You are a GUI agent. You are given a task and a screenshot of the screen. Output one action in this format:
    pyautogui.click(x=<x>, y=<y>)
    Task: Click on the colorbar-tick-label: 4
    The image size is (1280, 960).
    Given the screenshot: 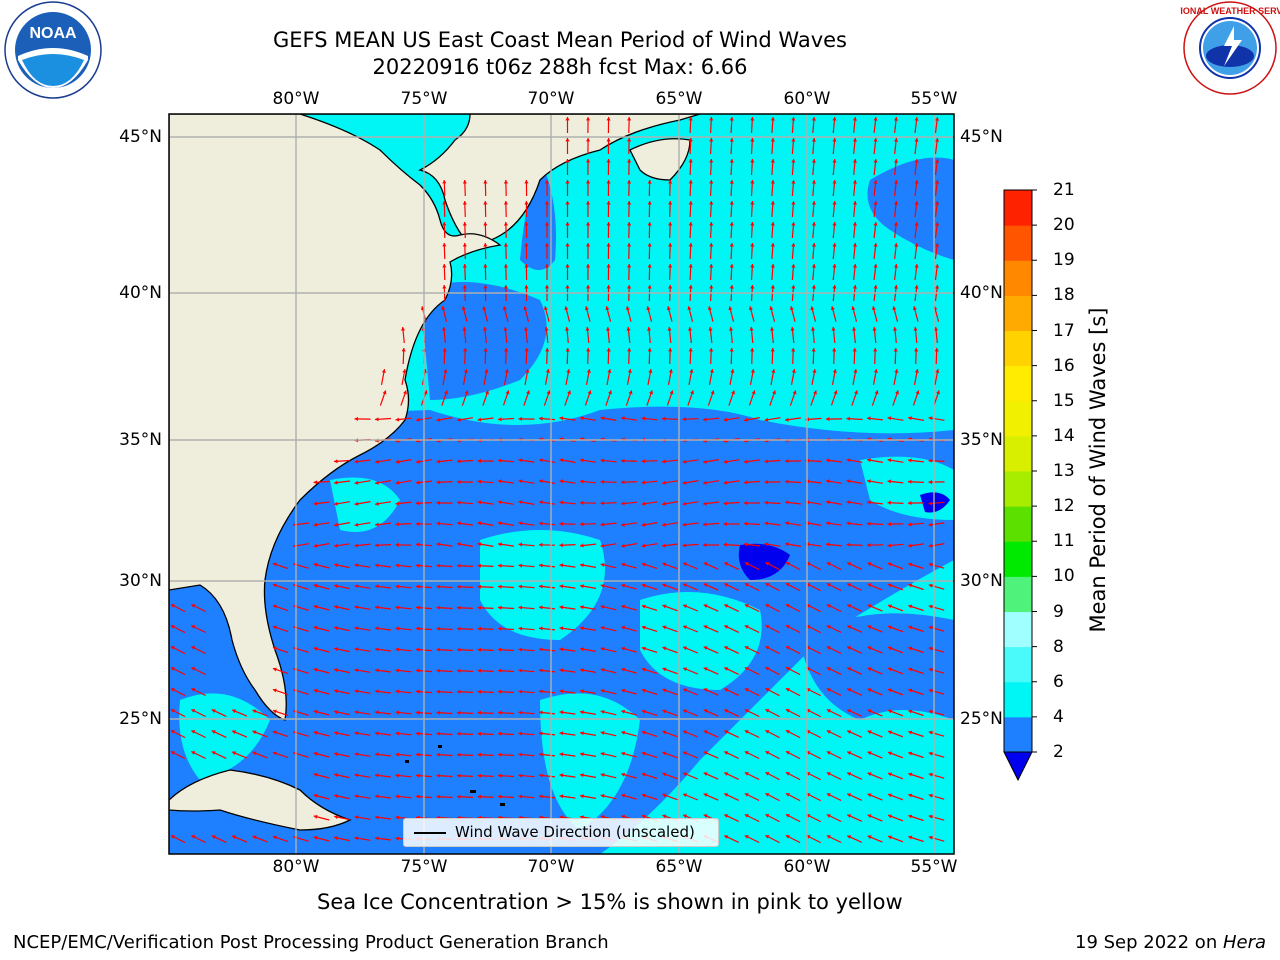 What is the action you would take?
    pyautogui.click(x=1058, y=716)
    